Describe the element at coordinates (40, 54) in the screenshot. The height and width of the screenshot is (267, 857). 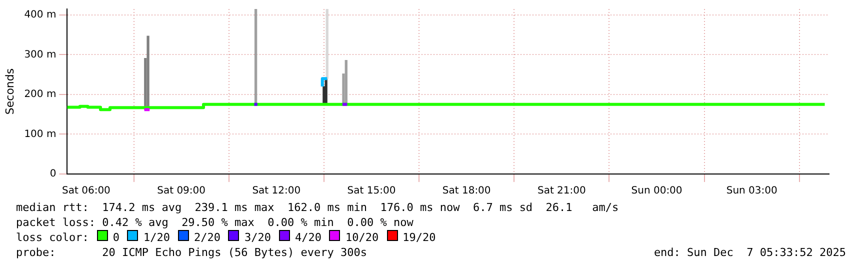
I see `y-tick-label: 300 m` at that location.